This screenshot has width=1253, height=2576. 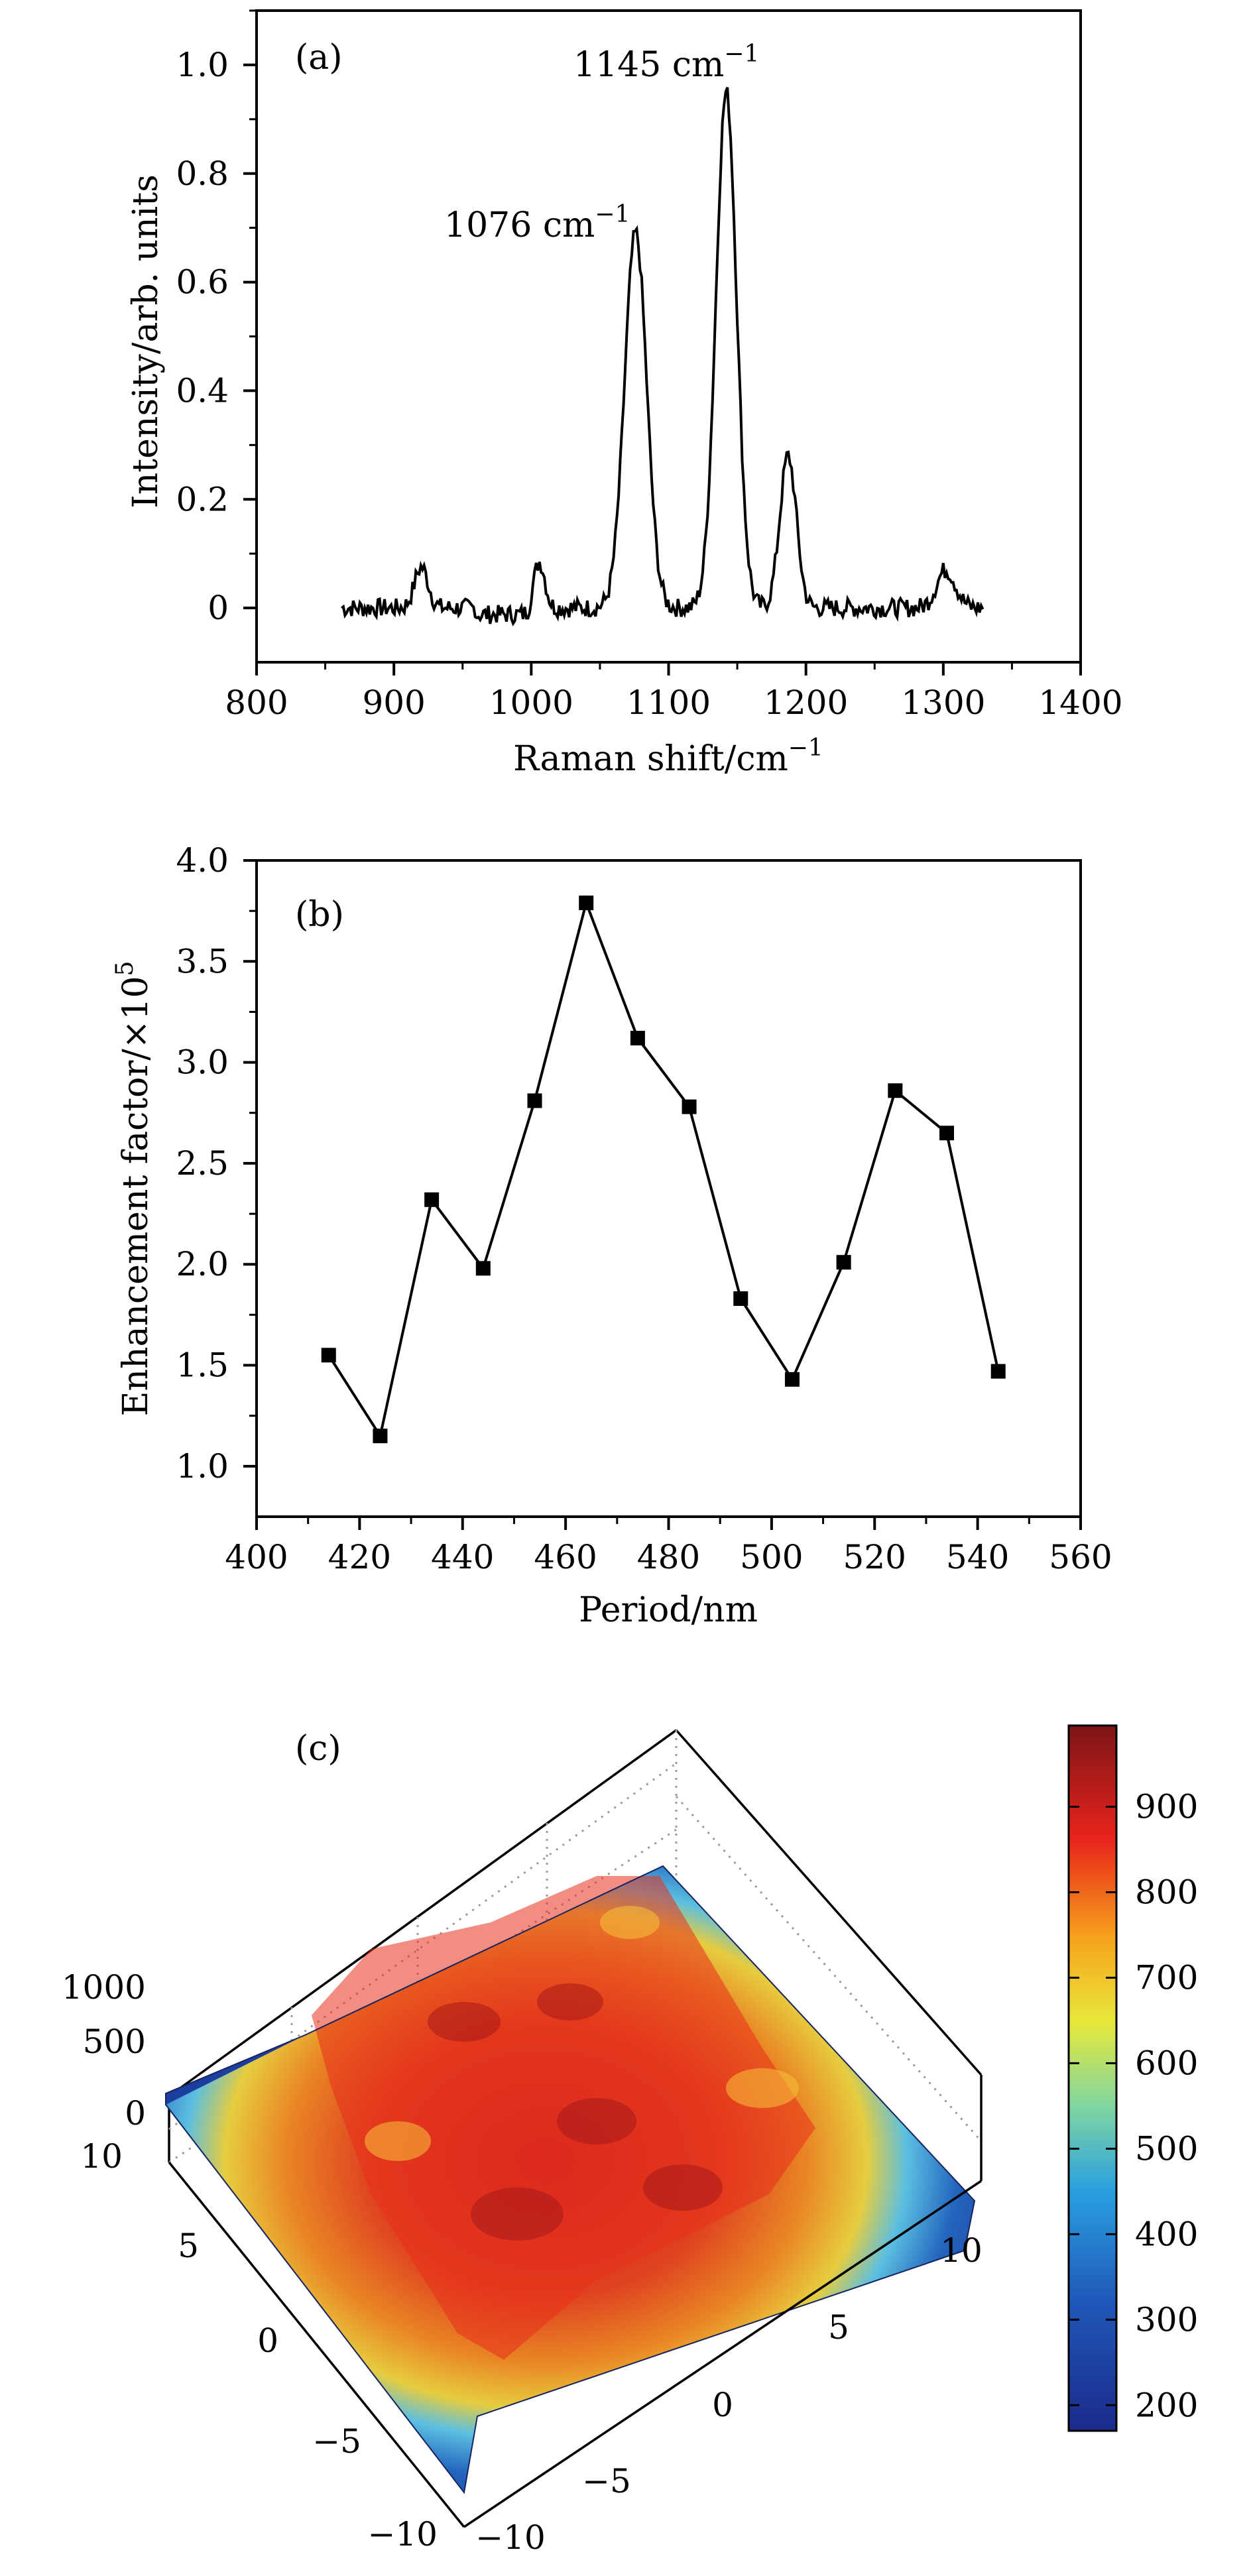 What do you see at coordinates (203, 961) in the screenshot?
I see `b-y-tick-label: 3.5` at bounding box center [203, 961].